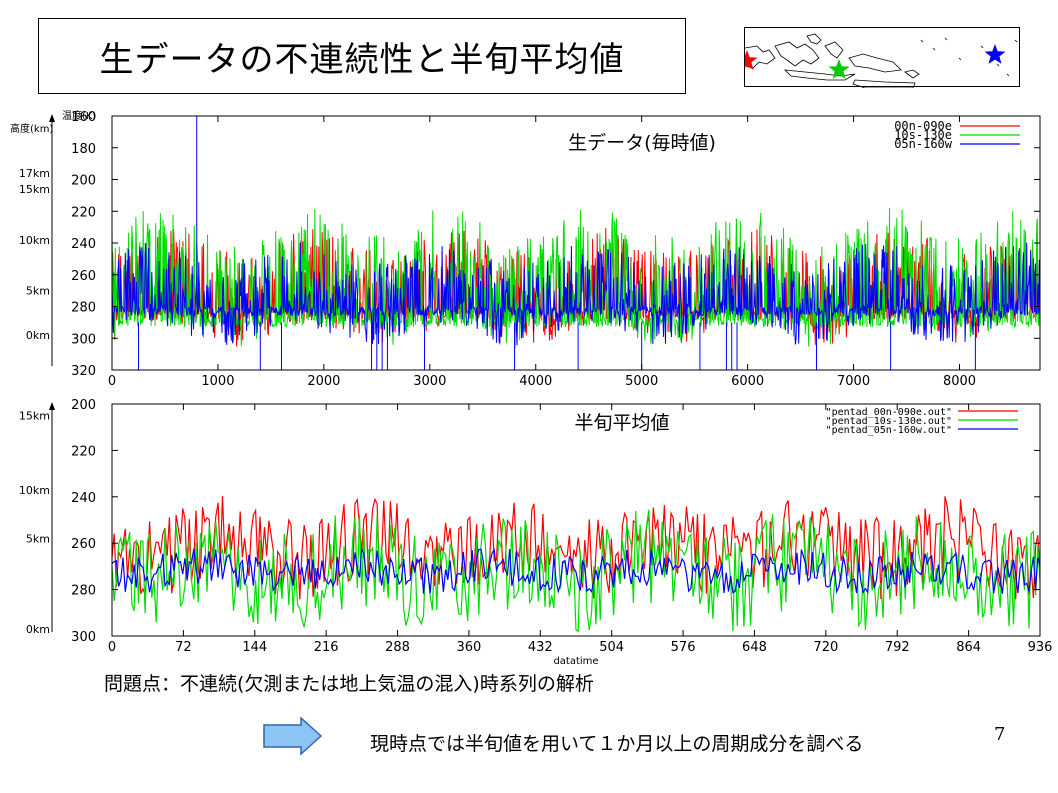 The image size is (1058, 793). Describe the element at coordinates (923, 144) in the screenshot. I see `legend-label: 05n-160w` at that location.